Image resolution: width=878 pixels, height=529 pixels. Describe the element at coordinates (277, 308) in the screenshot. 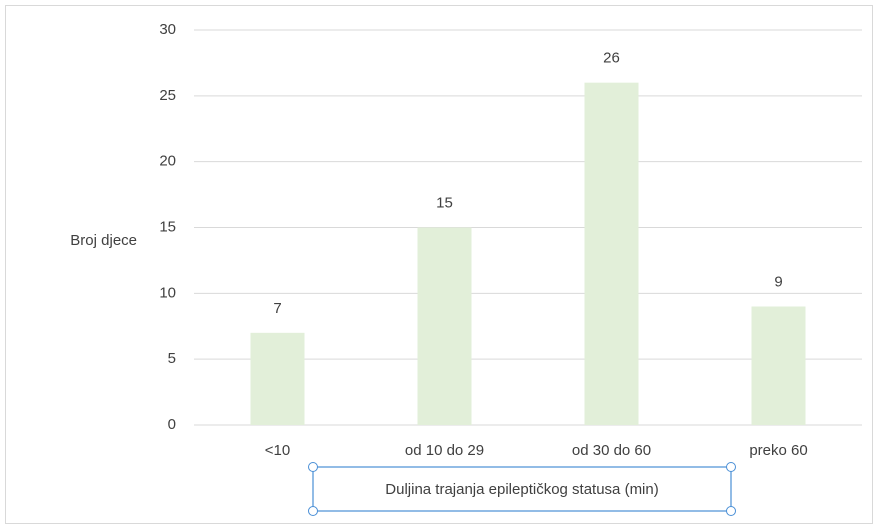

I see `data-label: 7` at that location.